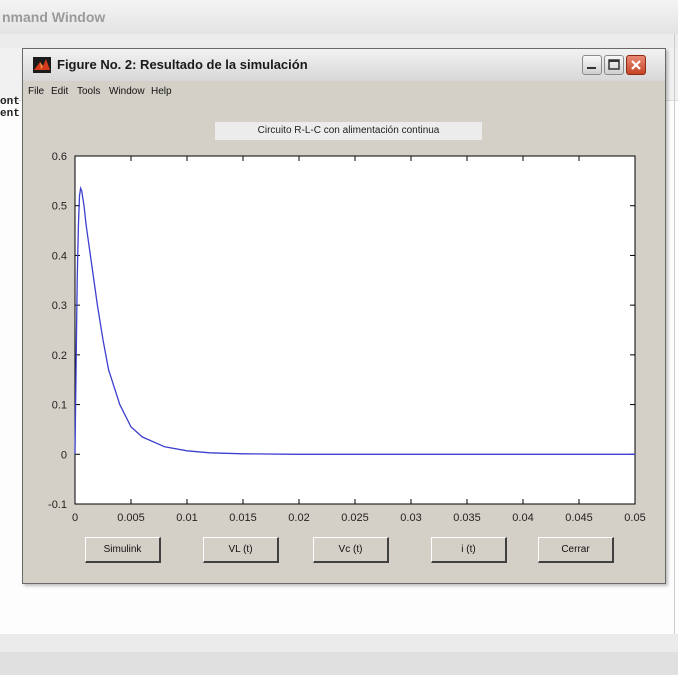  What do you see at coordinates (60, 91) in the screenshot?
I see `menu-edit: Edit` at bounding box center [60, 91].